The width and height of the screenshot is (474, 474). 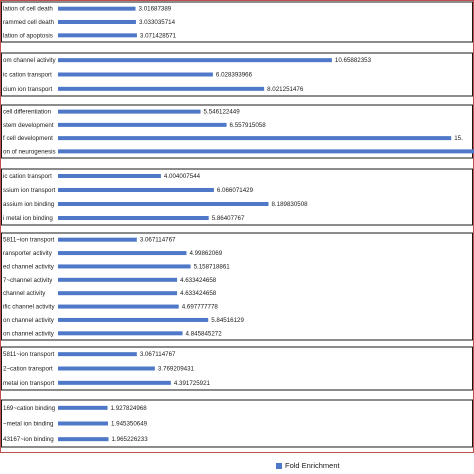 What do you see at coordinates (29, 408) in the screenshot?
I see `category-label: 169~cation binding` at bounding box center [29, 408].